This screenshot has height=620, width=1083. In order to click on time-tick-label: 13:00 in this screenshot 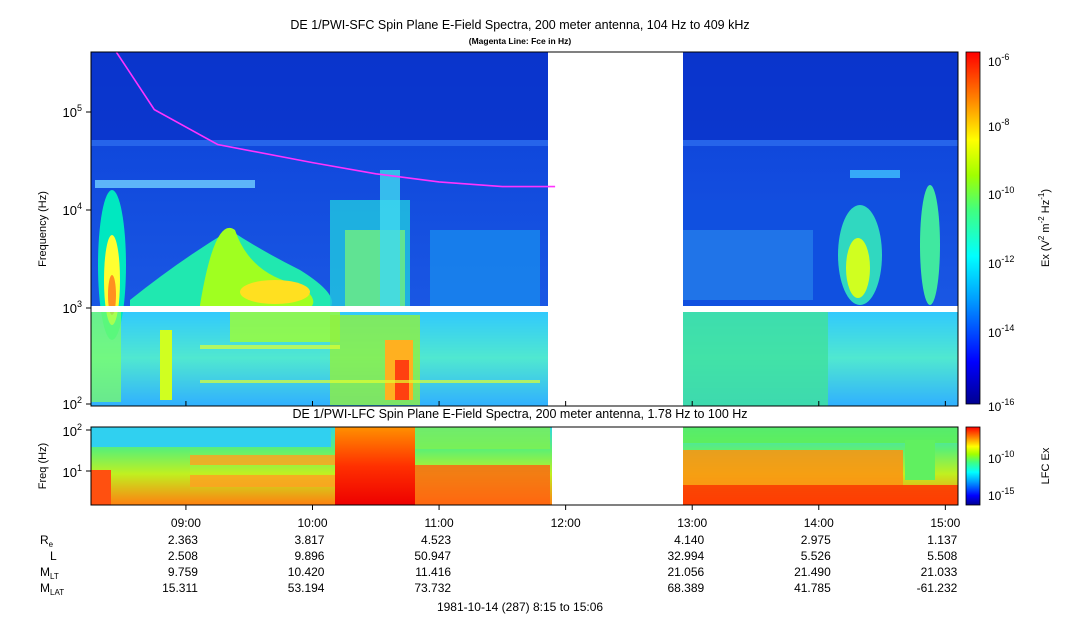, I will do `click(692, 523)`.